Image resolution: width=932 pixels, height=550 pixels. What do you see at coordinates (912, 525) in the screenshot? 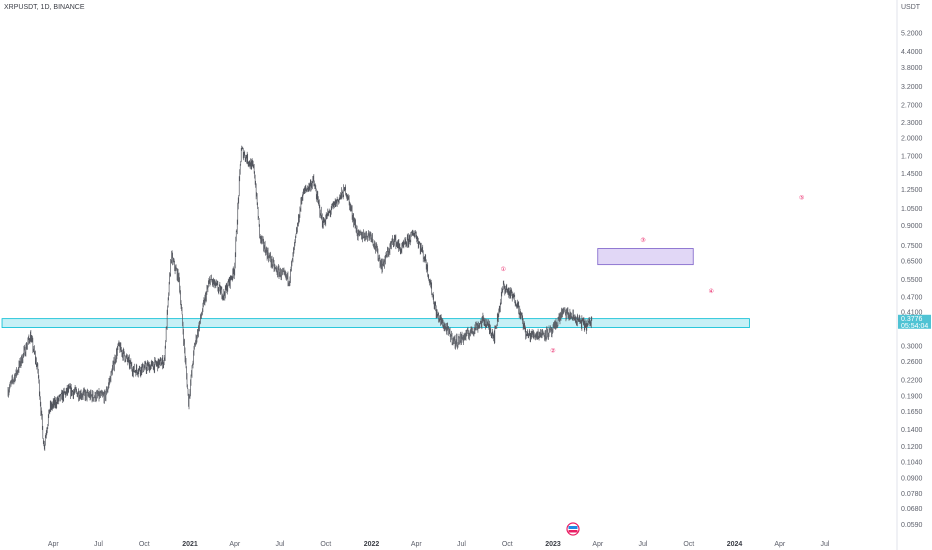
I see `price-tick-label: 0.0590` at bounding box center [912, 525].